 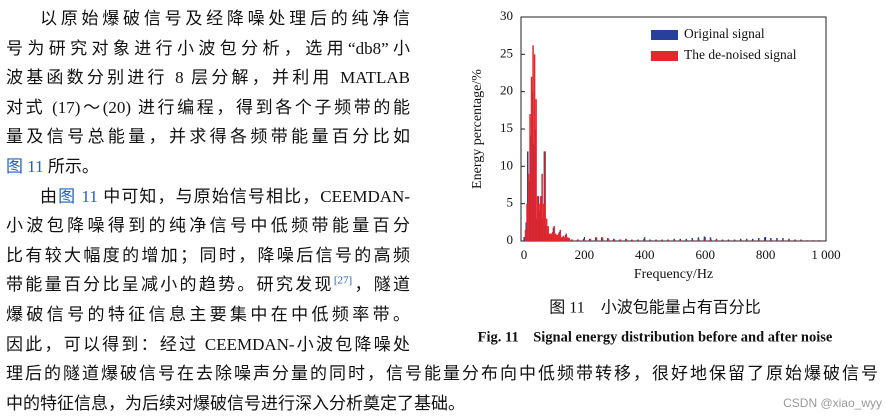 I want to click on text-line: 小波包降噪得到的纯净信号中低频带能量百分, so click(x=208, y=226).